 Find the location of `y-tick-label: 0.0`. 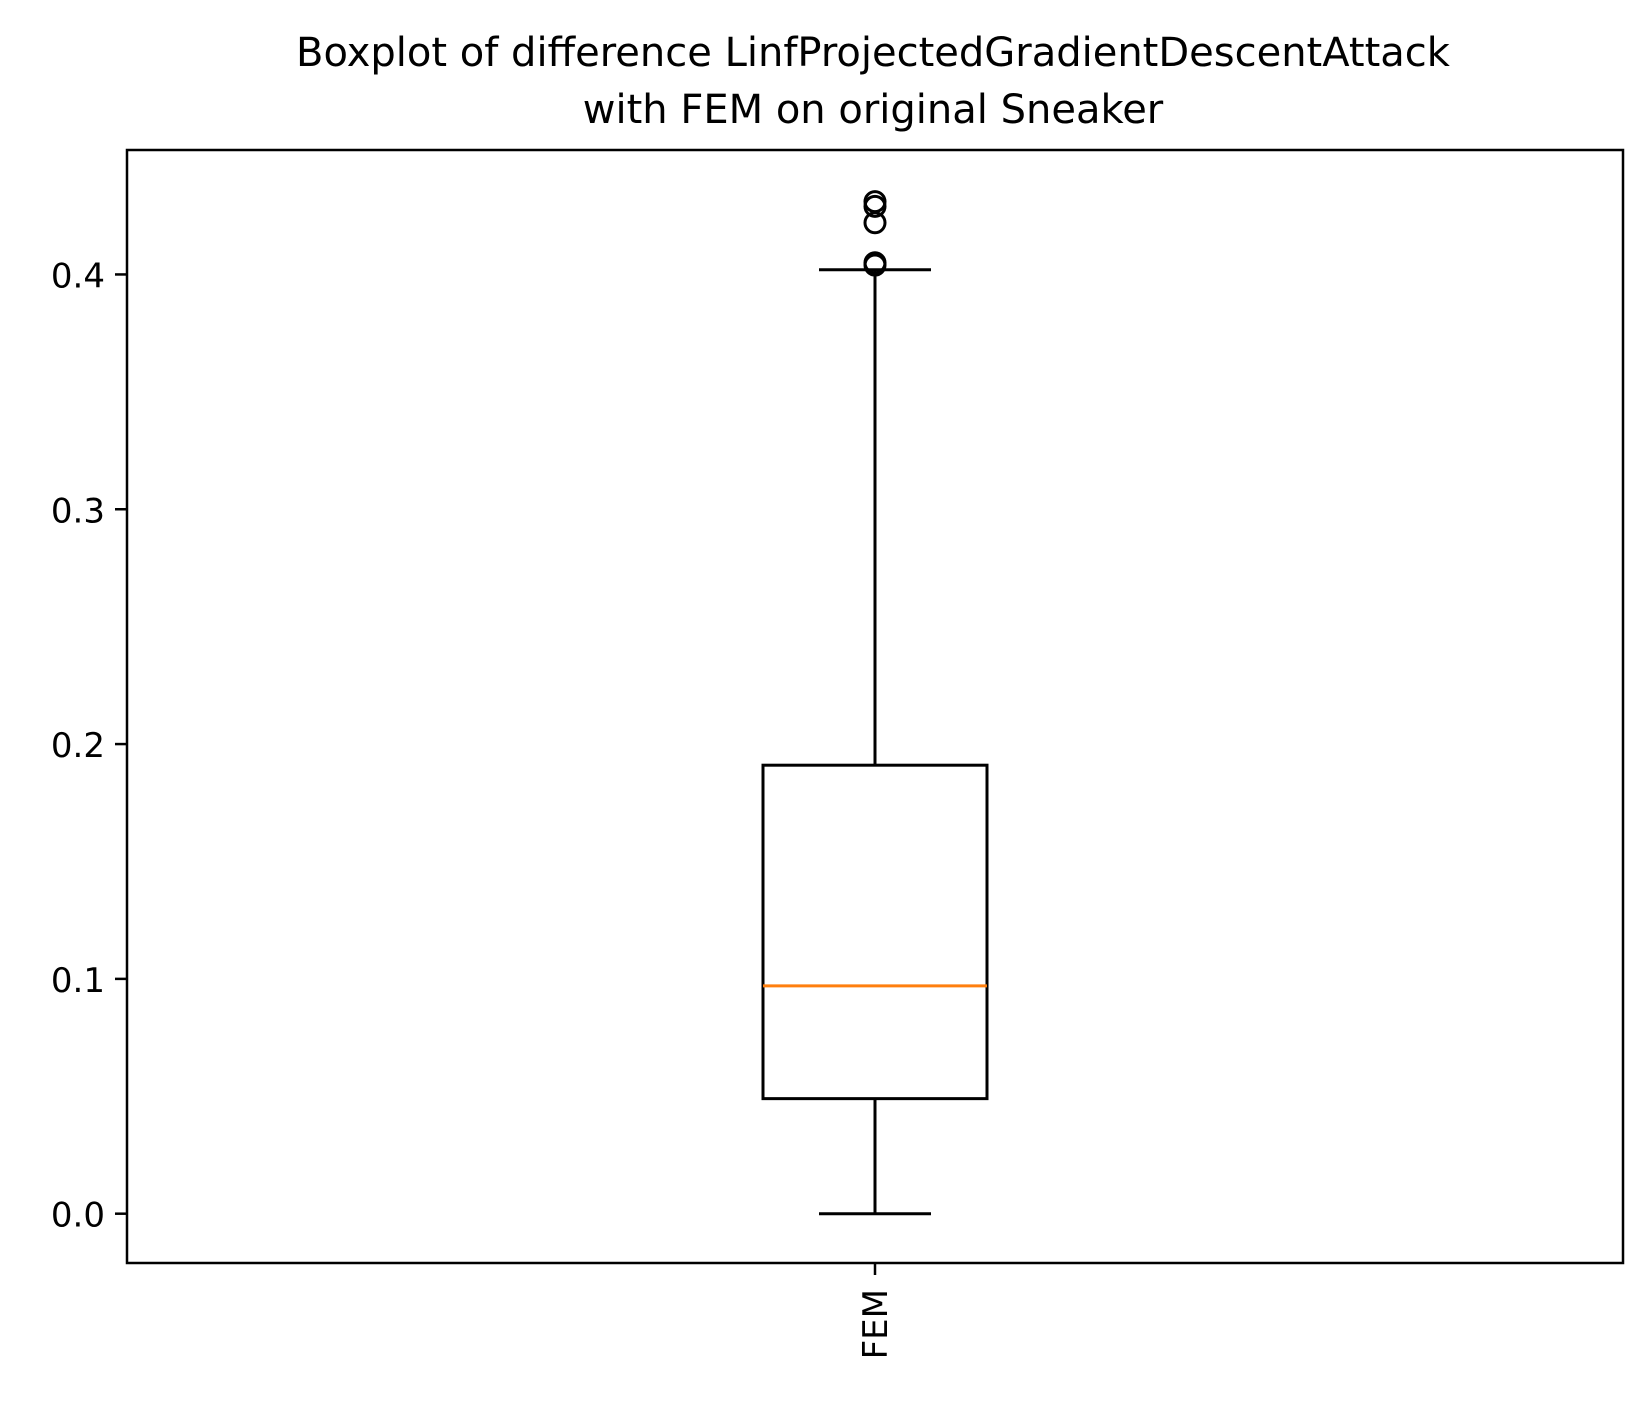

y-tick-label: 0.0 is located at coordinates (78, 1216).